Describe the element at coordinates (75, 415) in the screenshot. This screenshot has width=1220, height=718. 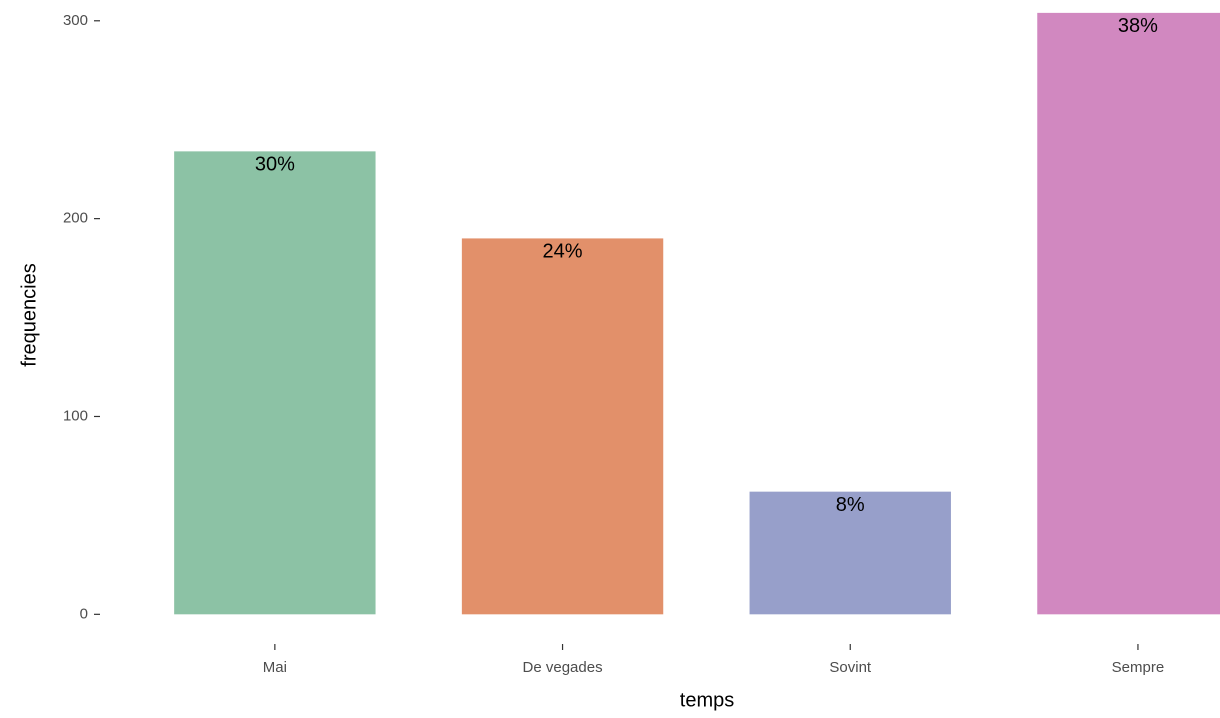
I see `y-tick-label: 100` at that location.